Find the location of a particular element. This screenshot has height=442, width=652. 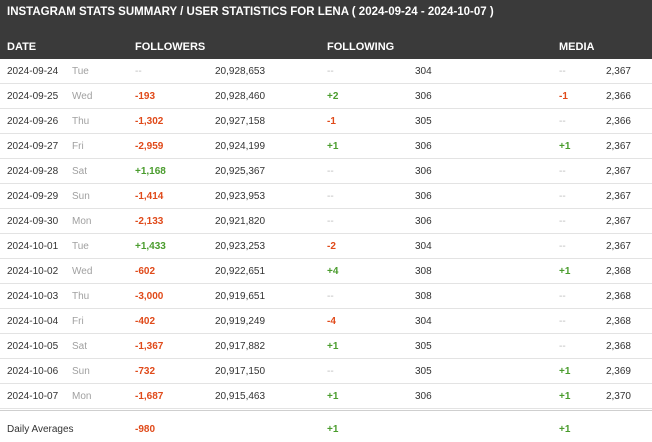

following-change: +2 is located at coordinates (333, 96).